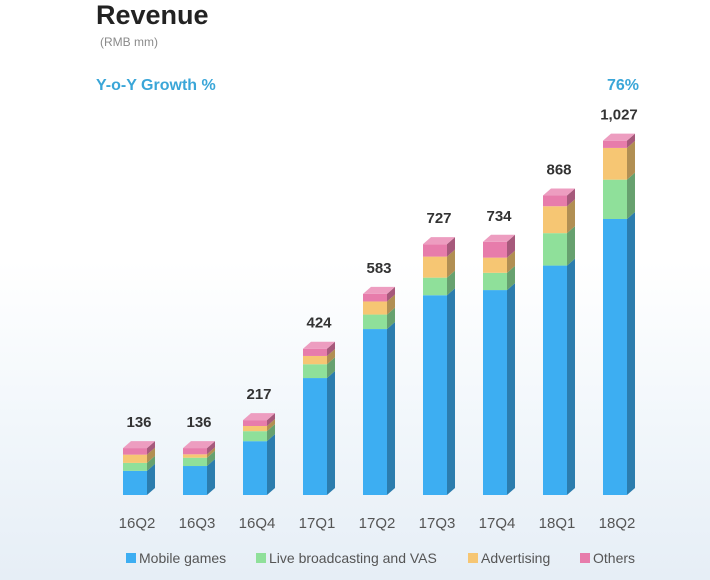 This screenshot has width=710, height=580. I want to click on legend-item-advertising: Advertising, so click(509, 558).